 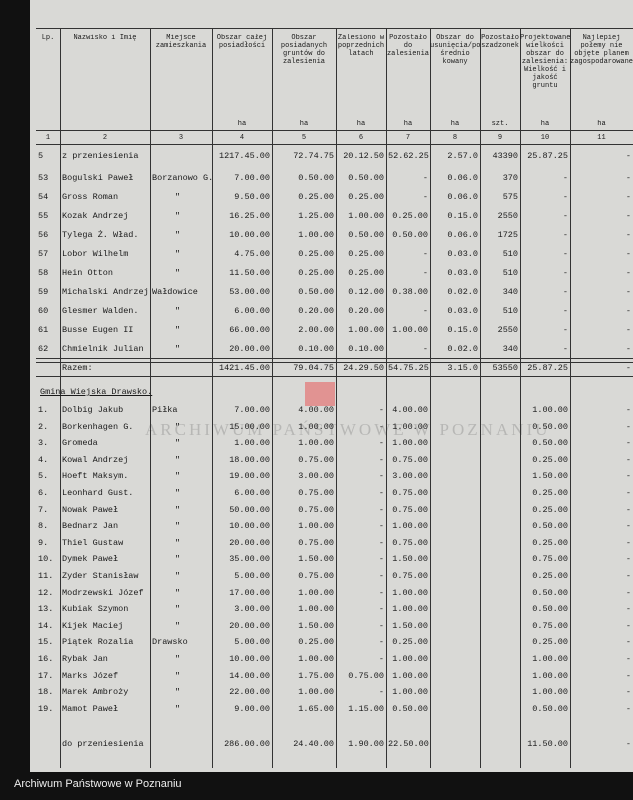 What do you see at coordinates (316, 625) in the screenshot?
I see `row-cell: 1.50.00` at bounding box center [316, 625].